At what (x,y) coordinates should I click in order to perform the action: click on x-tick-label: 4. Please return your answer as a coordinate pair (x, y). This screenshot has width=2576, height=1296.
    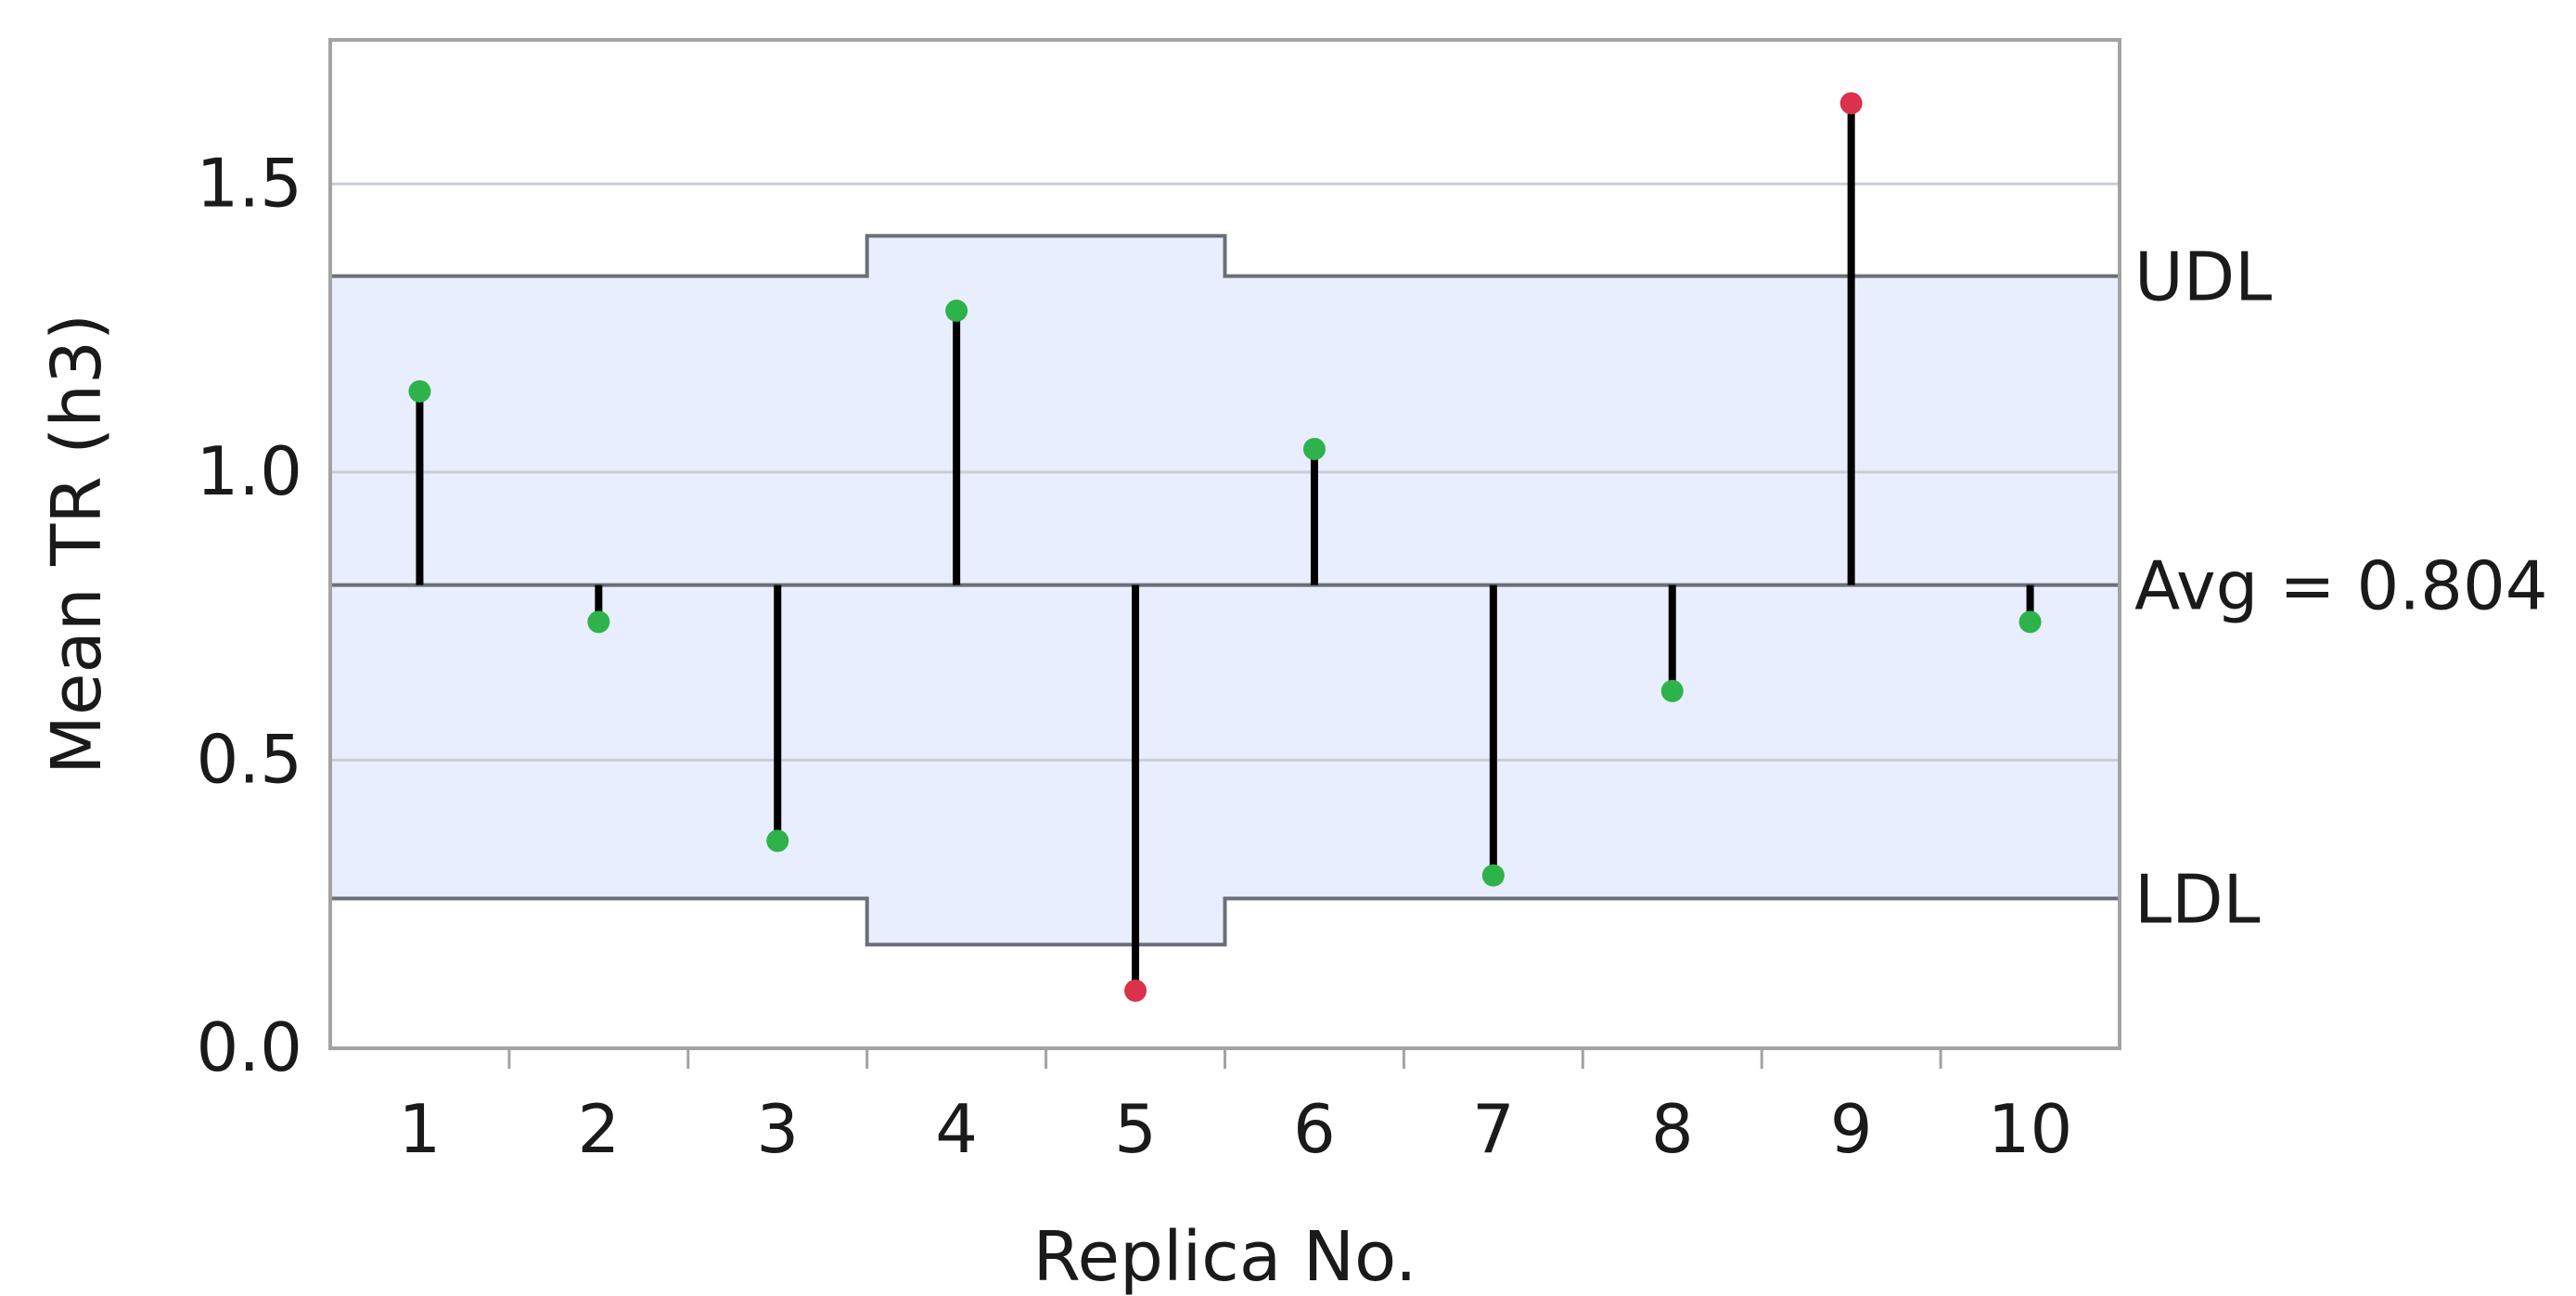
    Looking at the image, I should click on (956, 1129).